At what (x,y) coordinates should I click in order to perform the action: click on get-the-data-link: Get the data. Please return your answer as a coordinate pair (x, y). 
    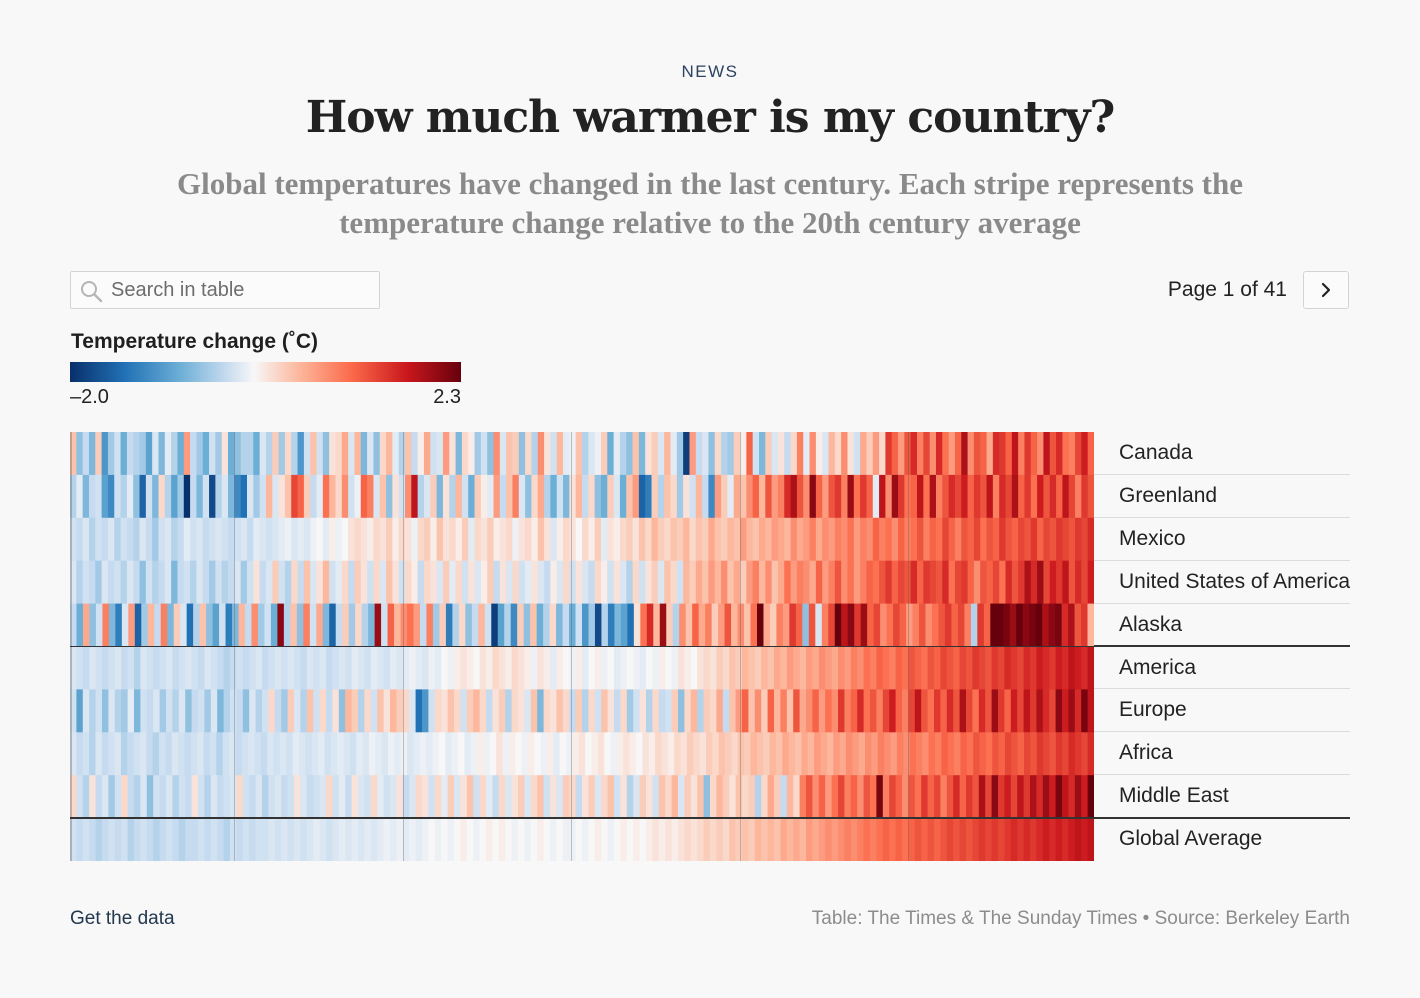
    Looking at the image, I should click on (122, 918).